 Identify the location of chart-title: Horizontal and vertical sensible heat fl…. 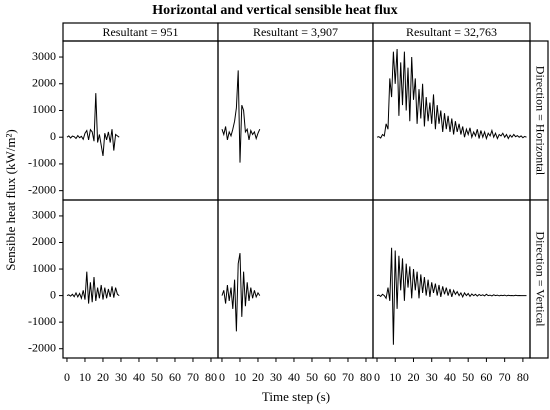
(274, 10).